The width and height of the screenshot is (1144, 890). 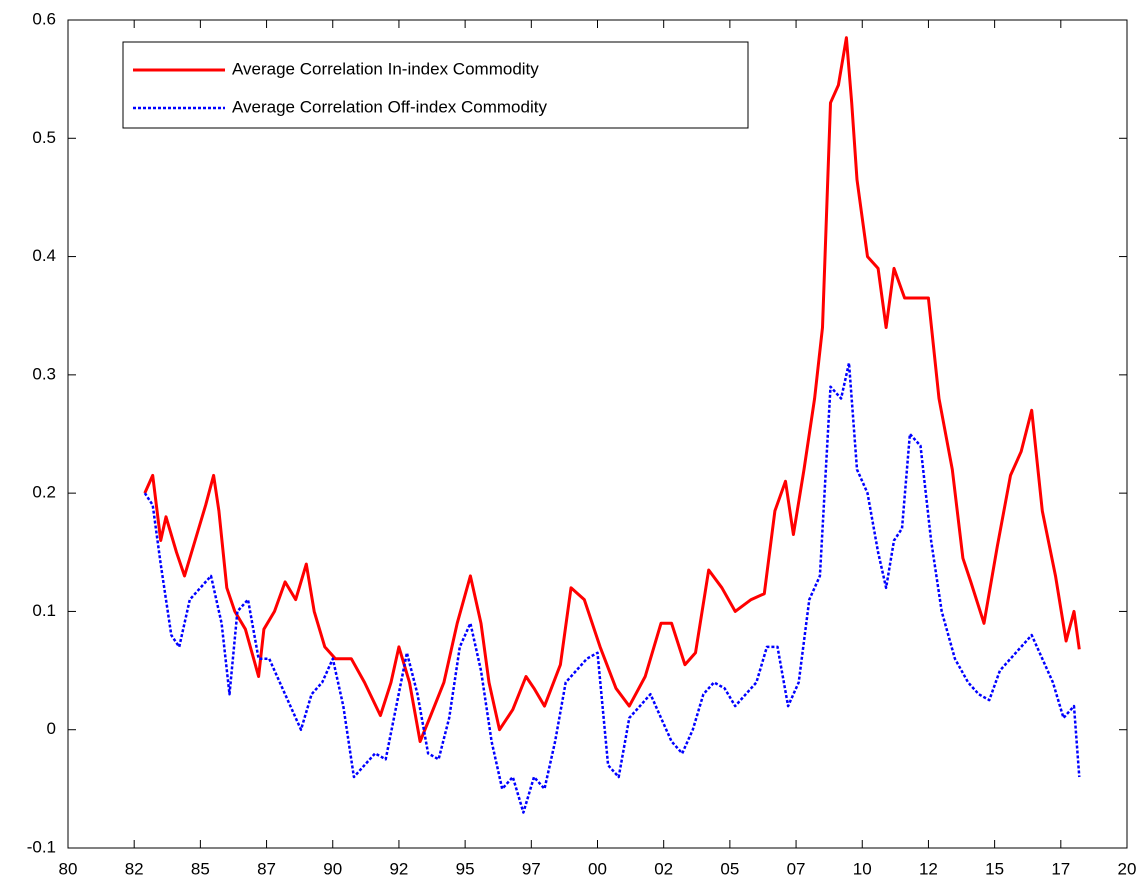 What do you see at coordinates (796, 868) in the screenshot?
I see `x-tick-label: 07` at bounding box center [796, 868].